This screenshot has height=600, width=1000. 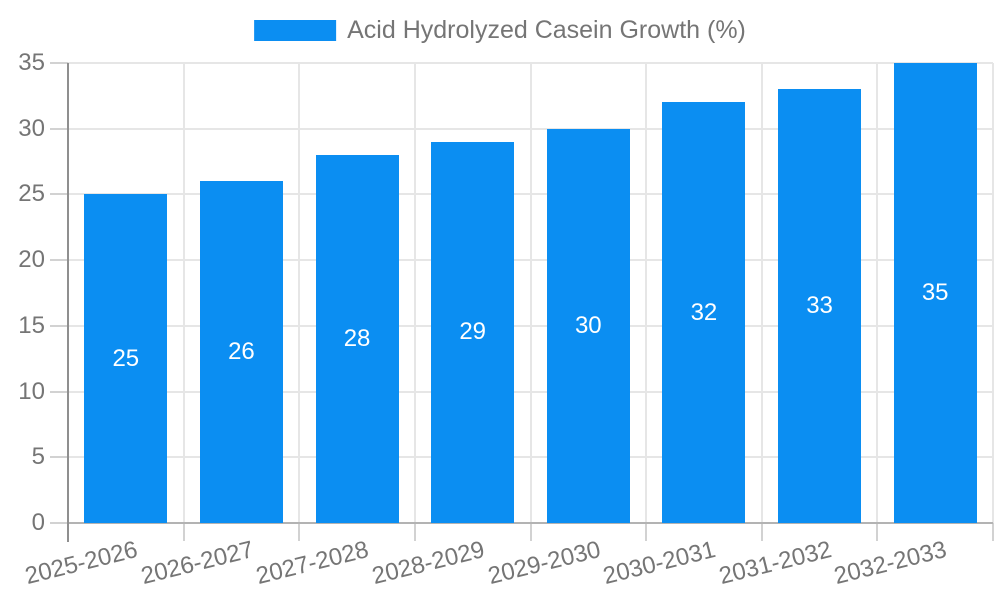 What do you see at coordinates (428, 563) in the screenshot?
I see `x-axis-tick-label: 2028-2029` at bounding box center [428, 563].